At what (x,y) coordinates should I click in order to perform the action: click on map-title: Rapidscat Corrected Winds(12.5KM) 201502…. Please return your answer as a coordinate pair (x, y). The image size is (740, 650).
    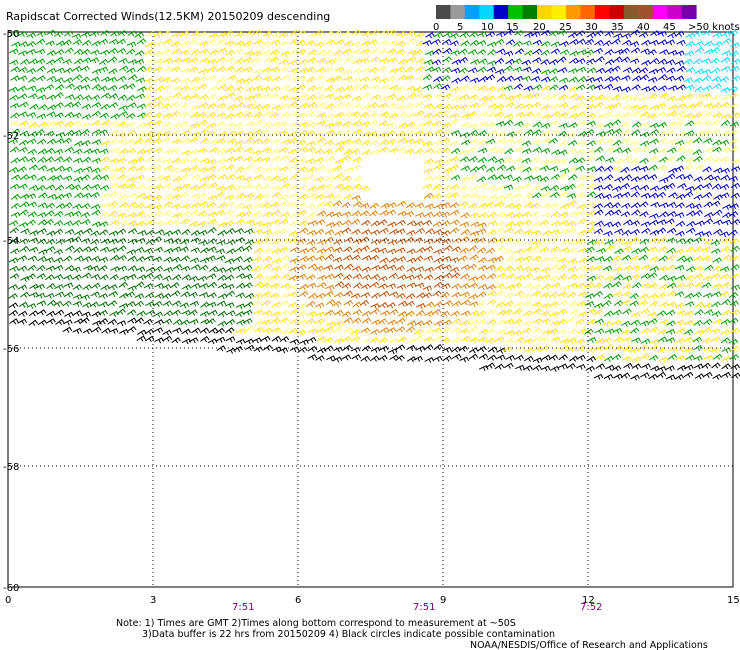
    Looking at the image, I should click on (168, 16).